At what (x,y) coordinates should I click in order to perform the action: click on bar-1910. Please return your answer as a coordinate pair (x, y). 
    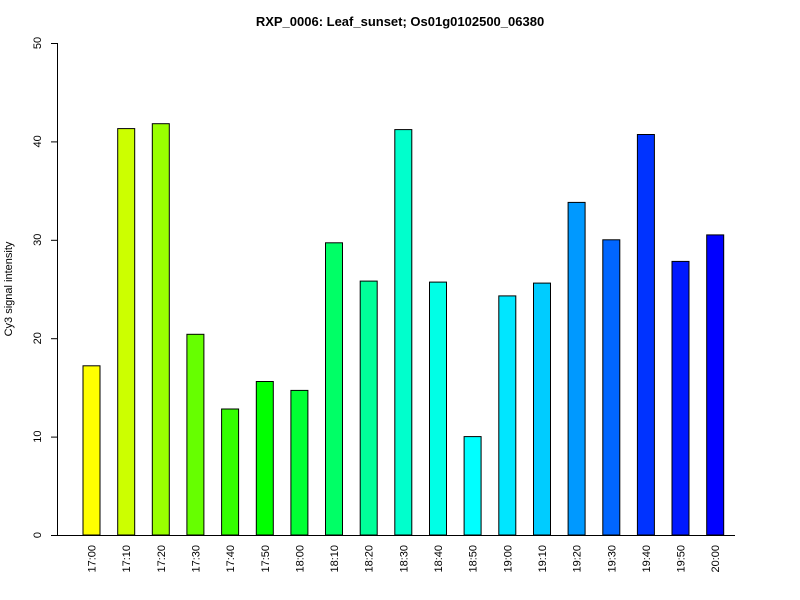
    Looking at the image, I should click on (542, 409).